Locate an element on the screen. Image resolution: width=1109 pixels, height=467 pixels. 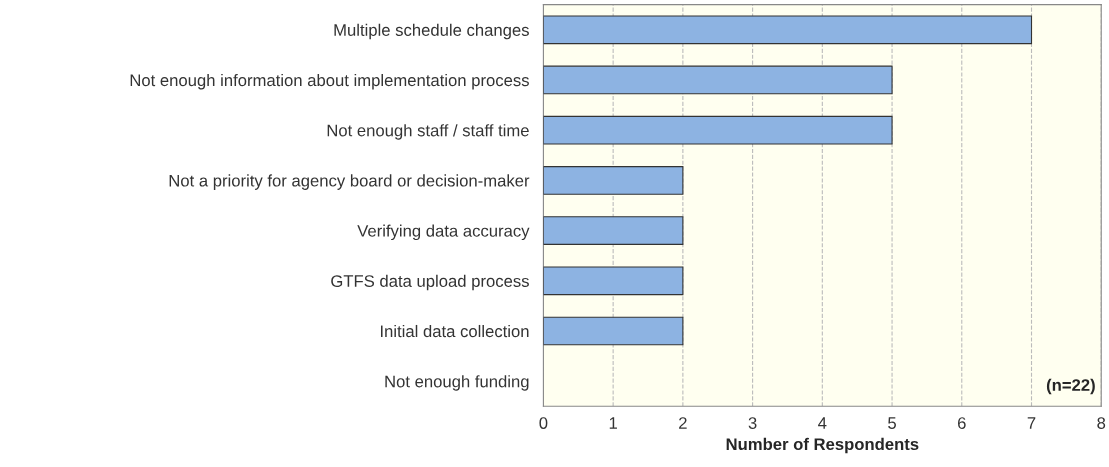
x-tick-label: 4 is located at coordinates (822, 423).